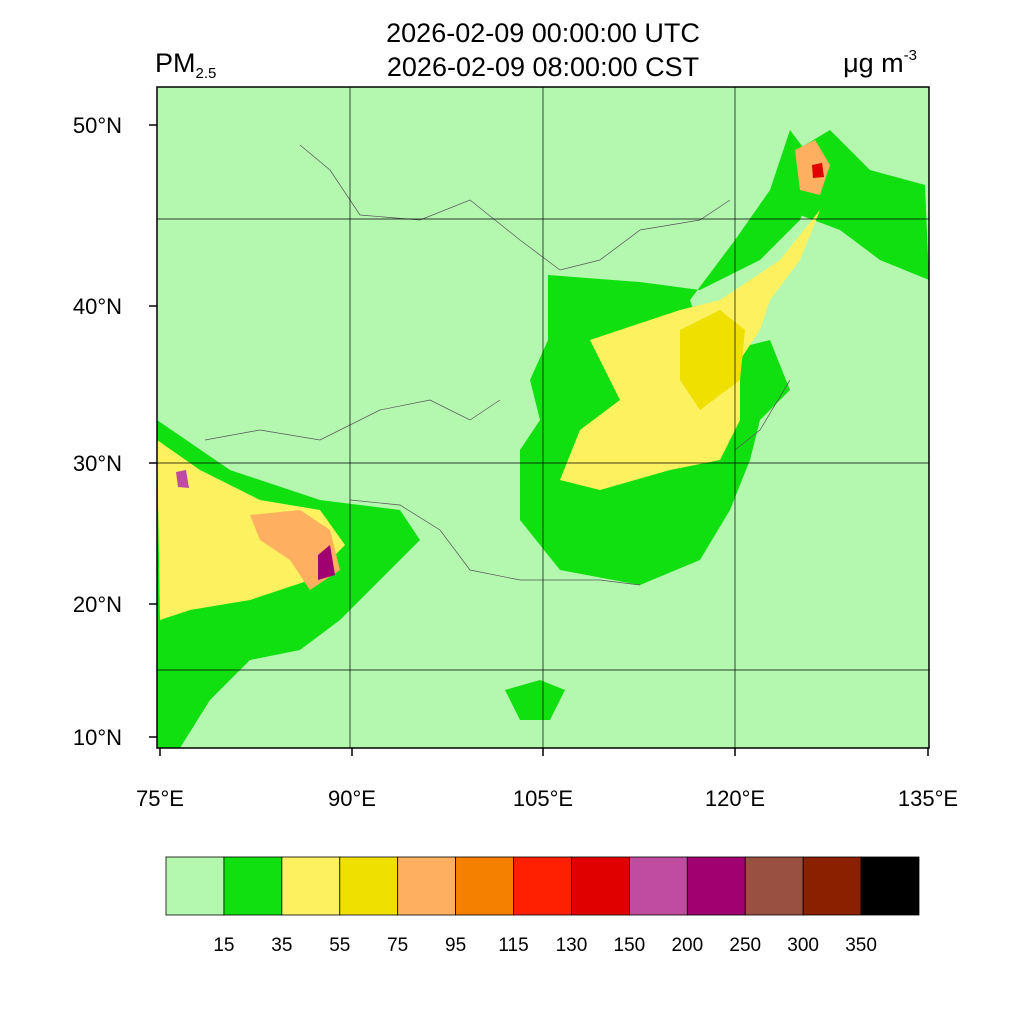 This screenshot has height=1024, width=1024. Describe the element at coordinates (352, 798) in the screenshot. I see `lon-label: 90°E` at that location.